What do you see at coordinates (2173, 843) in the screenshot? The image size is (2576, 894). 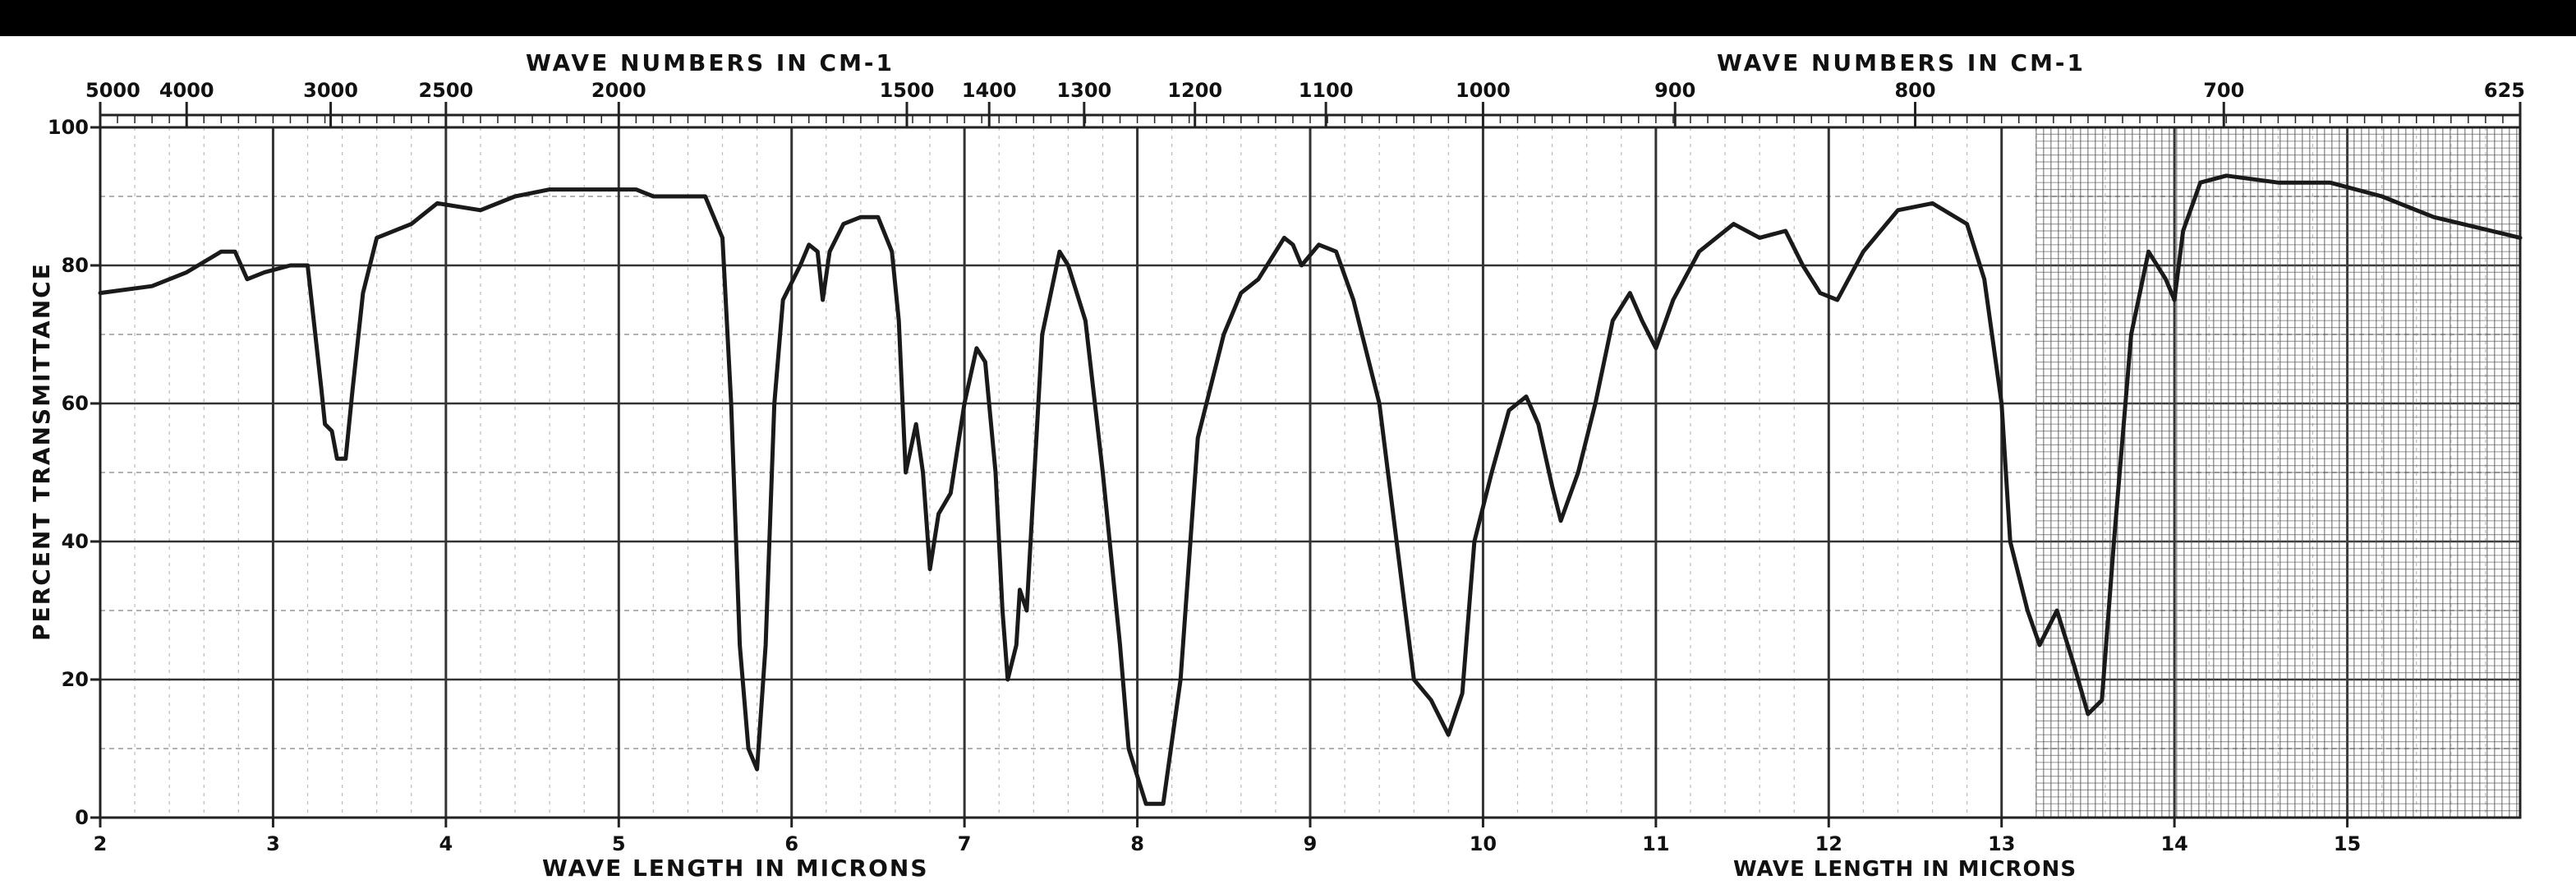 I see `x-tick-label: 14` at bounding box center [2173, 843].